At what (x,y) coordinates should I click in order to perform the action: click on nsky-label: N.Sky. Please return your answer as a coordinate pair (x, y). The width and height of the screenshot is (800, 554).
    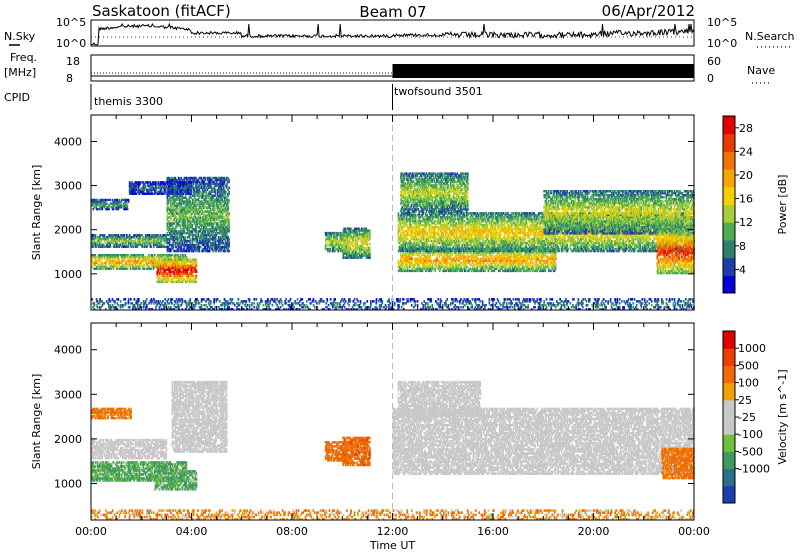
    Looking at the image, I should click on (20, 36).